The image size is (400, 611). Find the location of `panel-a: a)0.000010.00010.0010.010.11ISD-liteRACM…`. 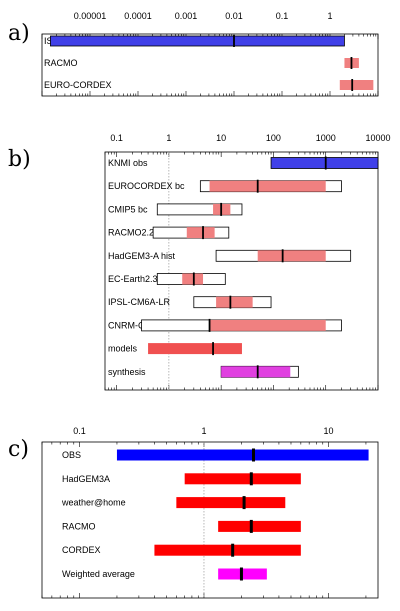

panel-a: a)0.000010.00010.0010.010.11ISD-liteRACM… is located at coordinates (193, 54).